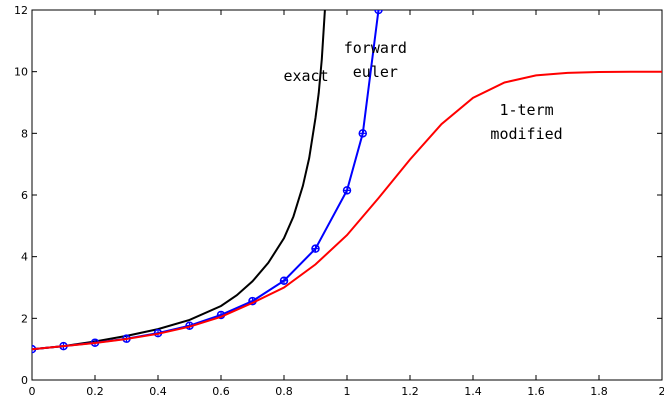 The height and width of the screenshot is (401, 664). Describe the element at coordinates (21, 72) in the screenshot. I see `y-tick-label: 10` at that location.